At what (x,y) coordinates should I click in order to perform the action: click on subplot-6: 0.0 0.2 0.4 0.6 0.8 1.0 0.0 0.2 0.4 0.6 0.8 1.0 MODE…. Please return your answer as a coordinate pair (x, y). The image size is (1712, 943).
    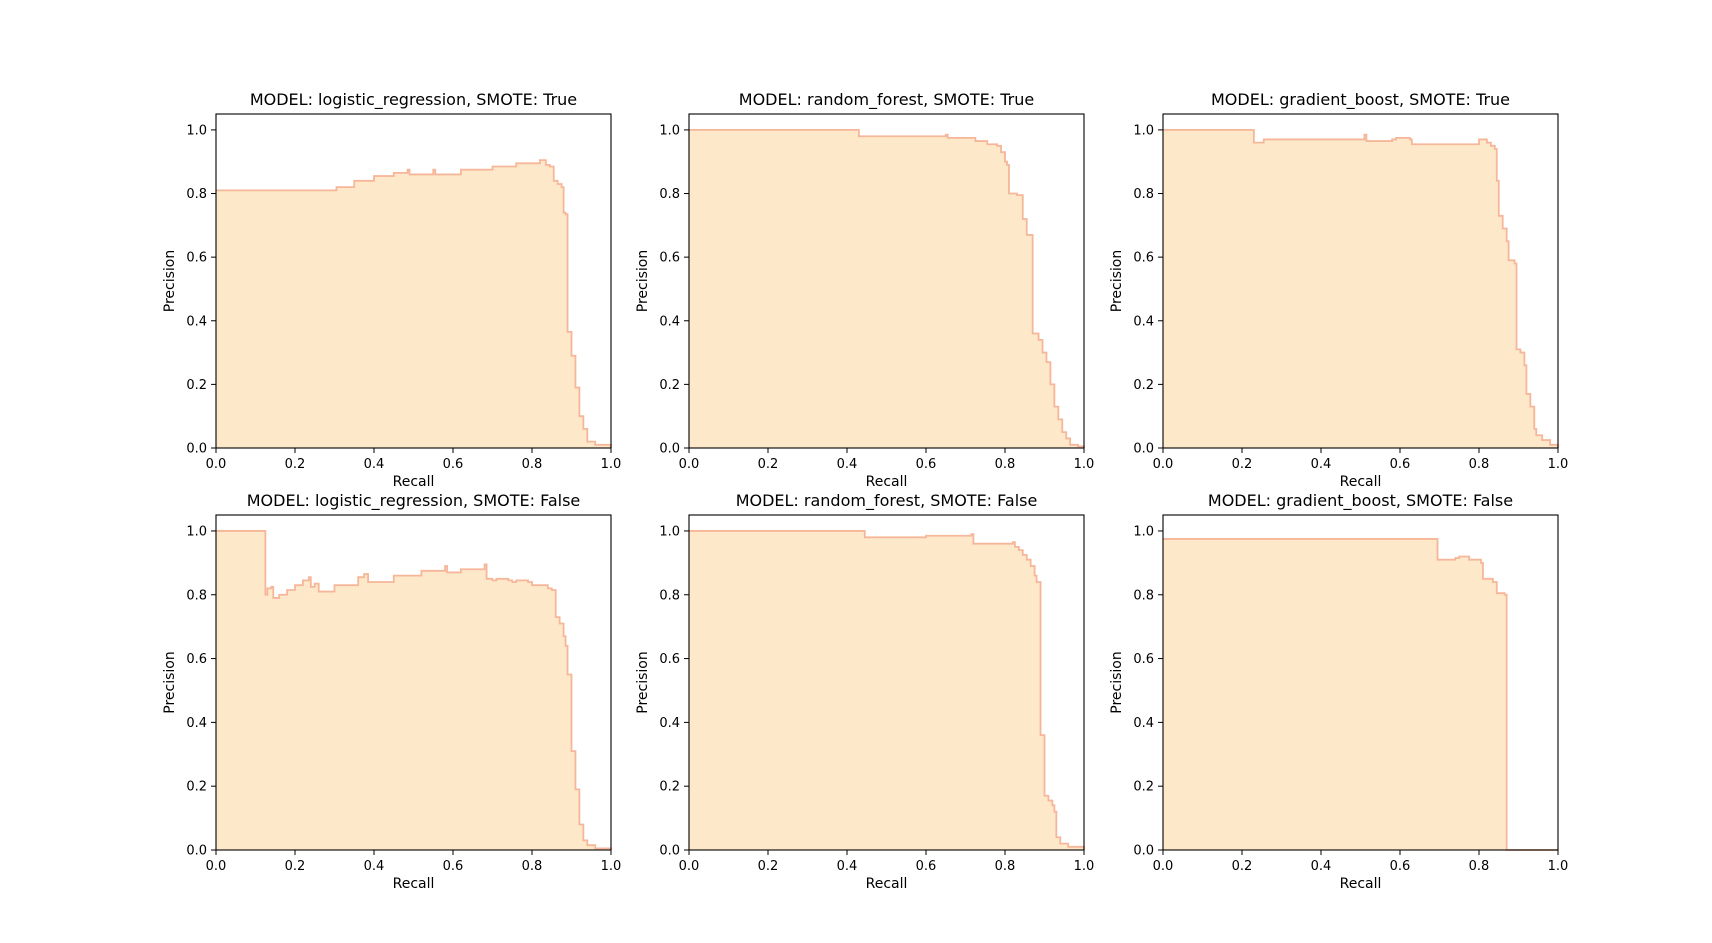
    Looking at the image, I should click on (1338, 691).